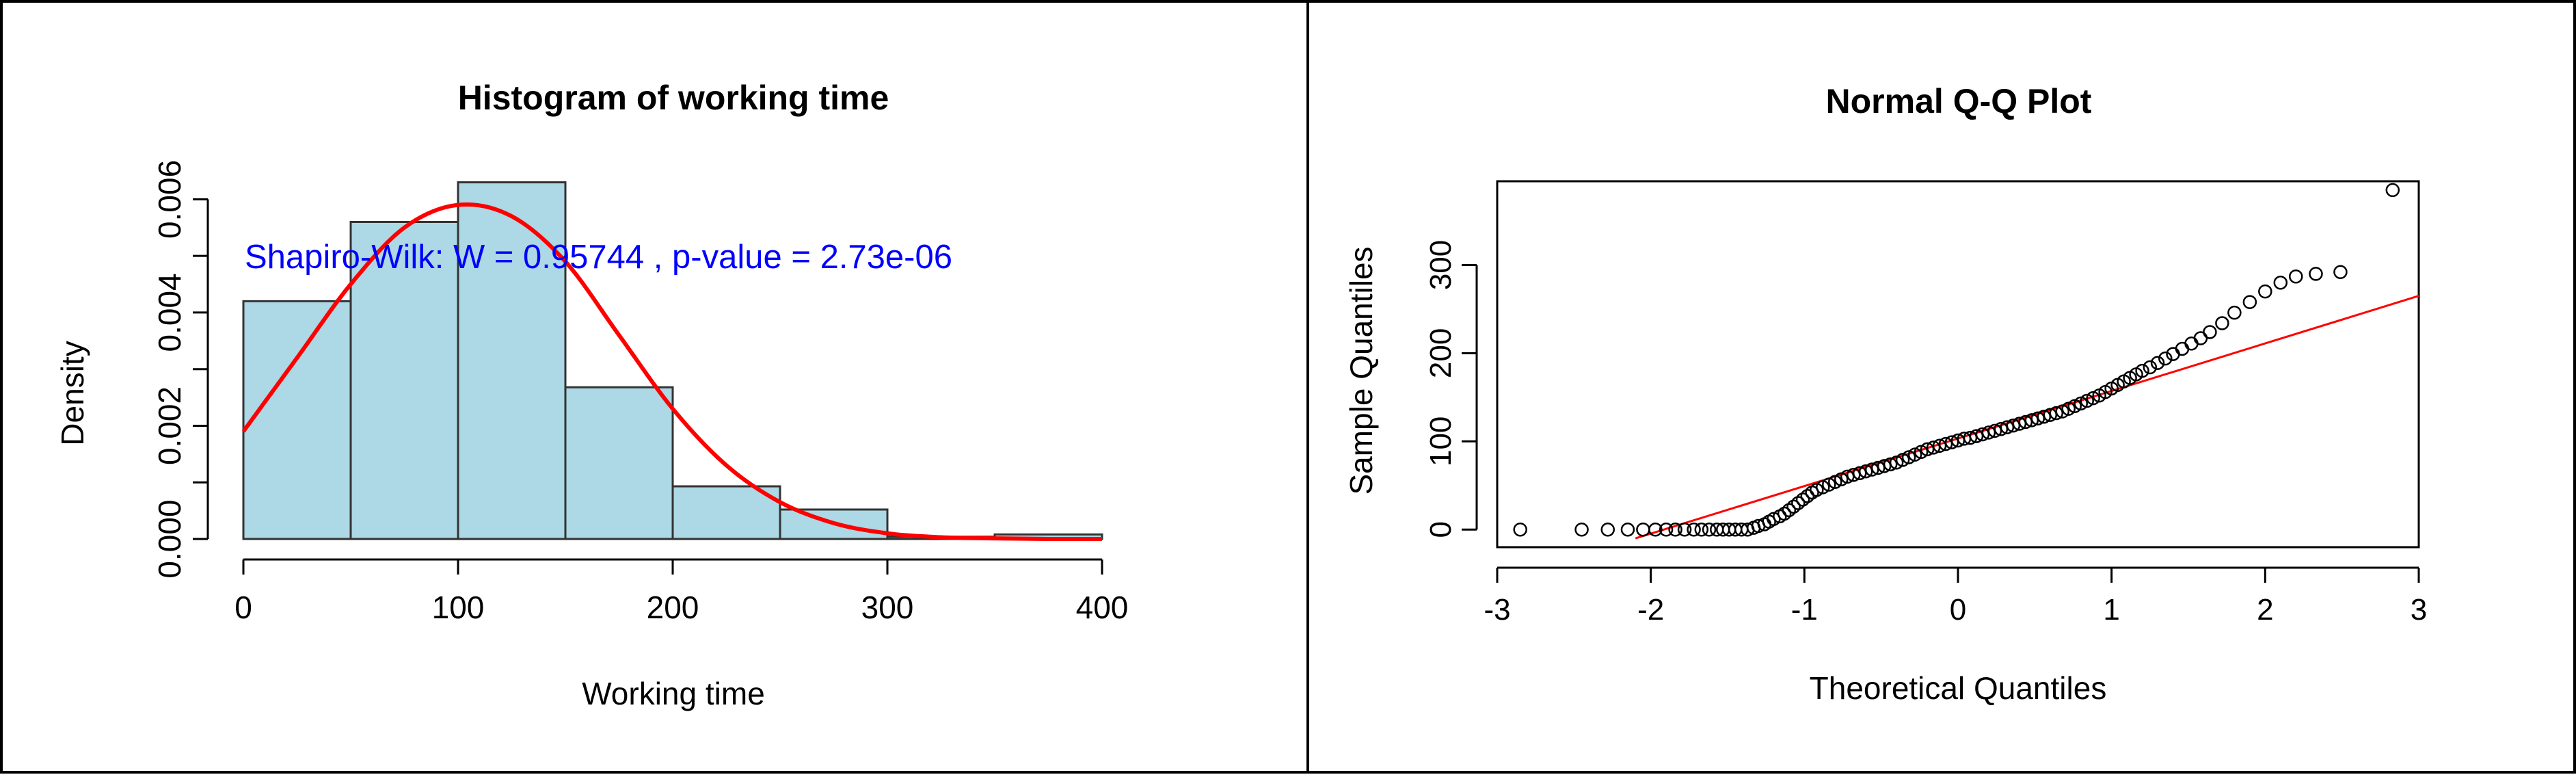 The image size is (2576, 777). Describe the element at coordinates (72, 393) in the screenshot. I see `histogram-y-label: Density` at that location.